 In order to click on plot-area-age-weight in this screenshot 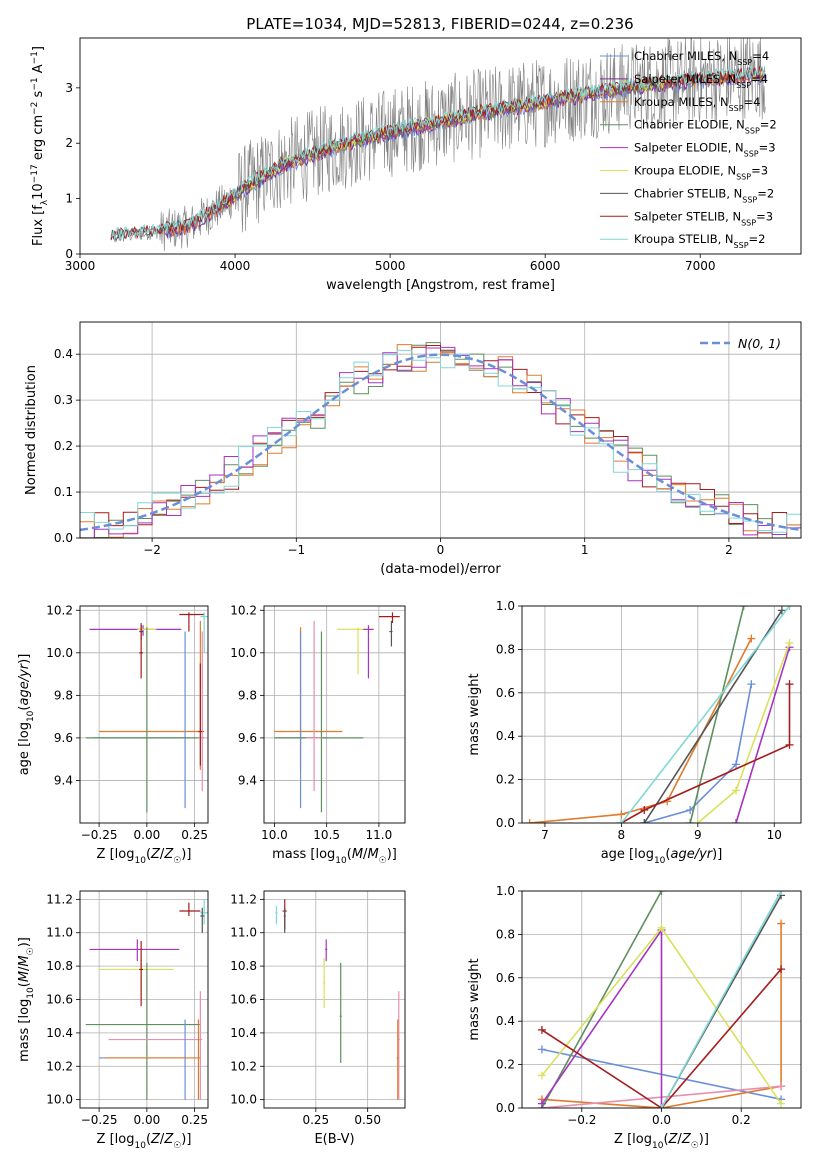, I will do `click(659, 714)`.